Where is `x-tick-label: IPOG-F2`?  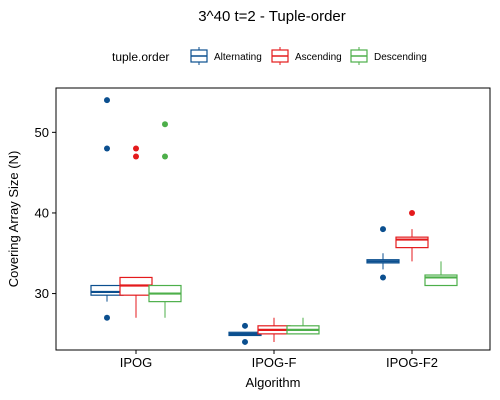 x-tick-label: IPOG-F2 is located at coordinates (412, 362).